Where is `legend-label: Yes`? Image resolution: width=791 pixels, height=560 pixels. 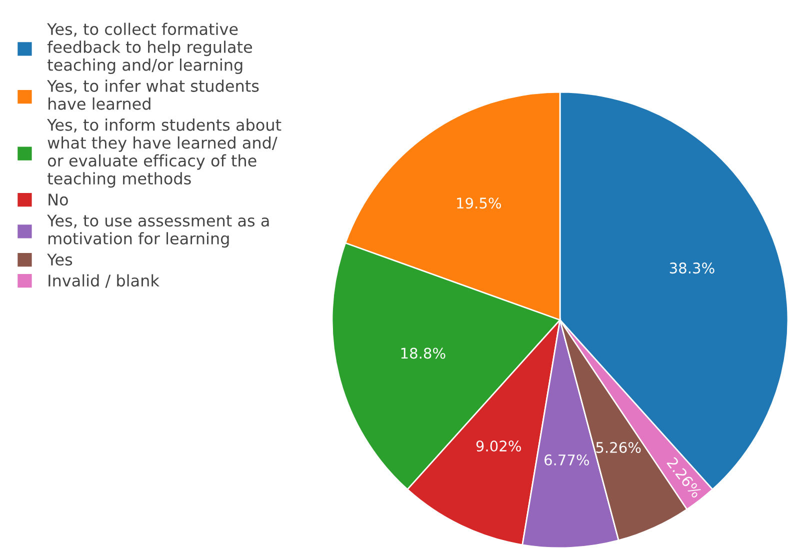
legend-label: Yes is located at coordinates (59, 260).